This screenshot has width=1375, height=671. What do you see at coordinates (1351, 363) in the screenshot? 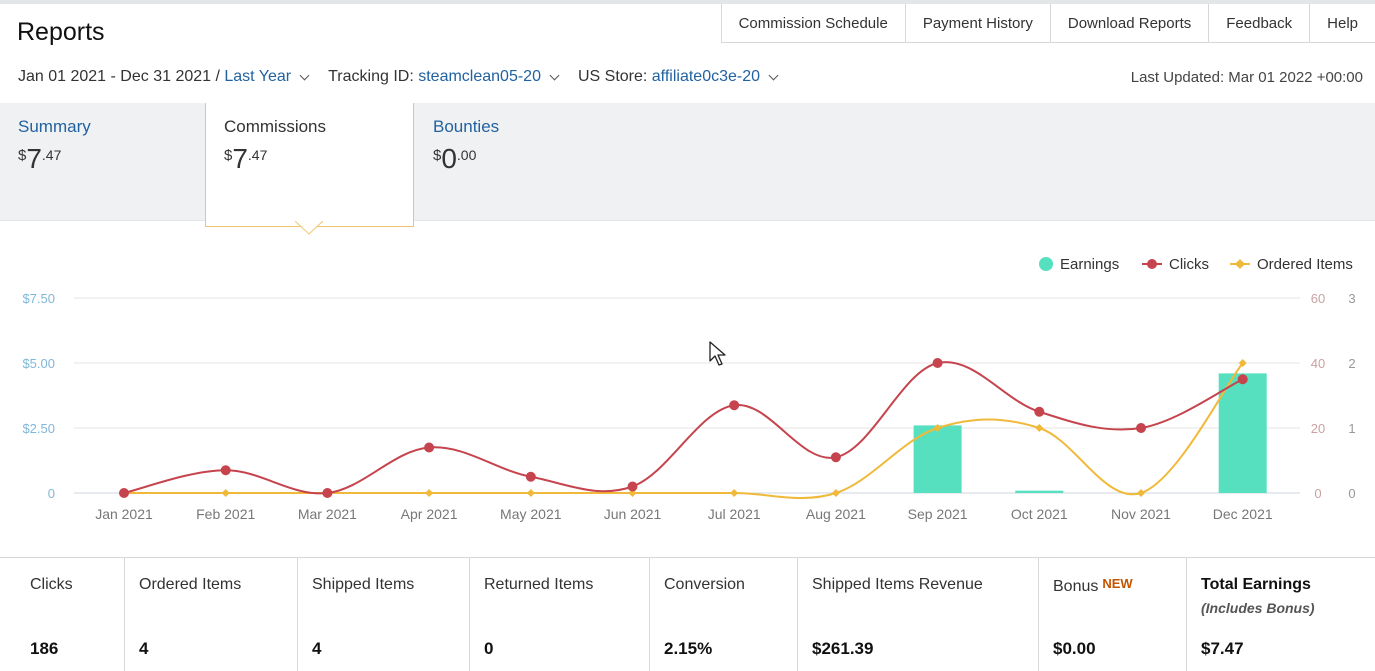
I see `y-right-items-tick: 2` at bounding box center [1351, 363].